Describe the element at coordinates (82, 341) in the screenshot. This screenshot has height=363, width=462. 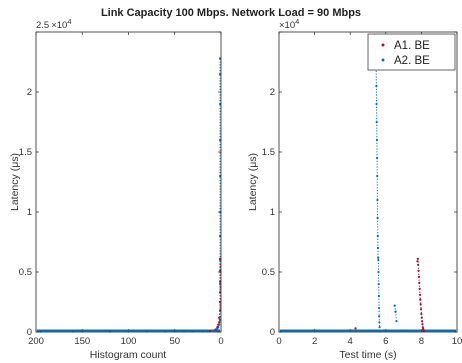
I see `left-xtick-label: 150` at that location.